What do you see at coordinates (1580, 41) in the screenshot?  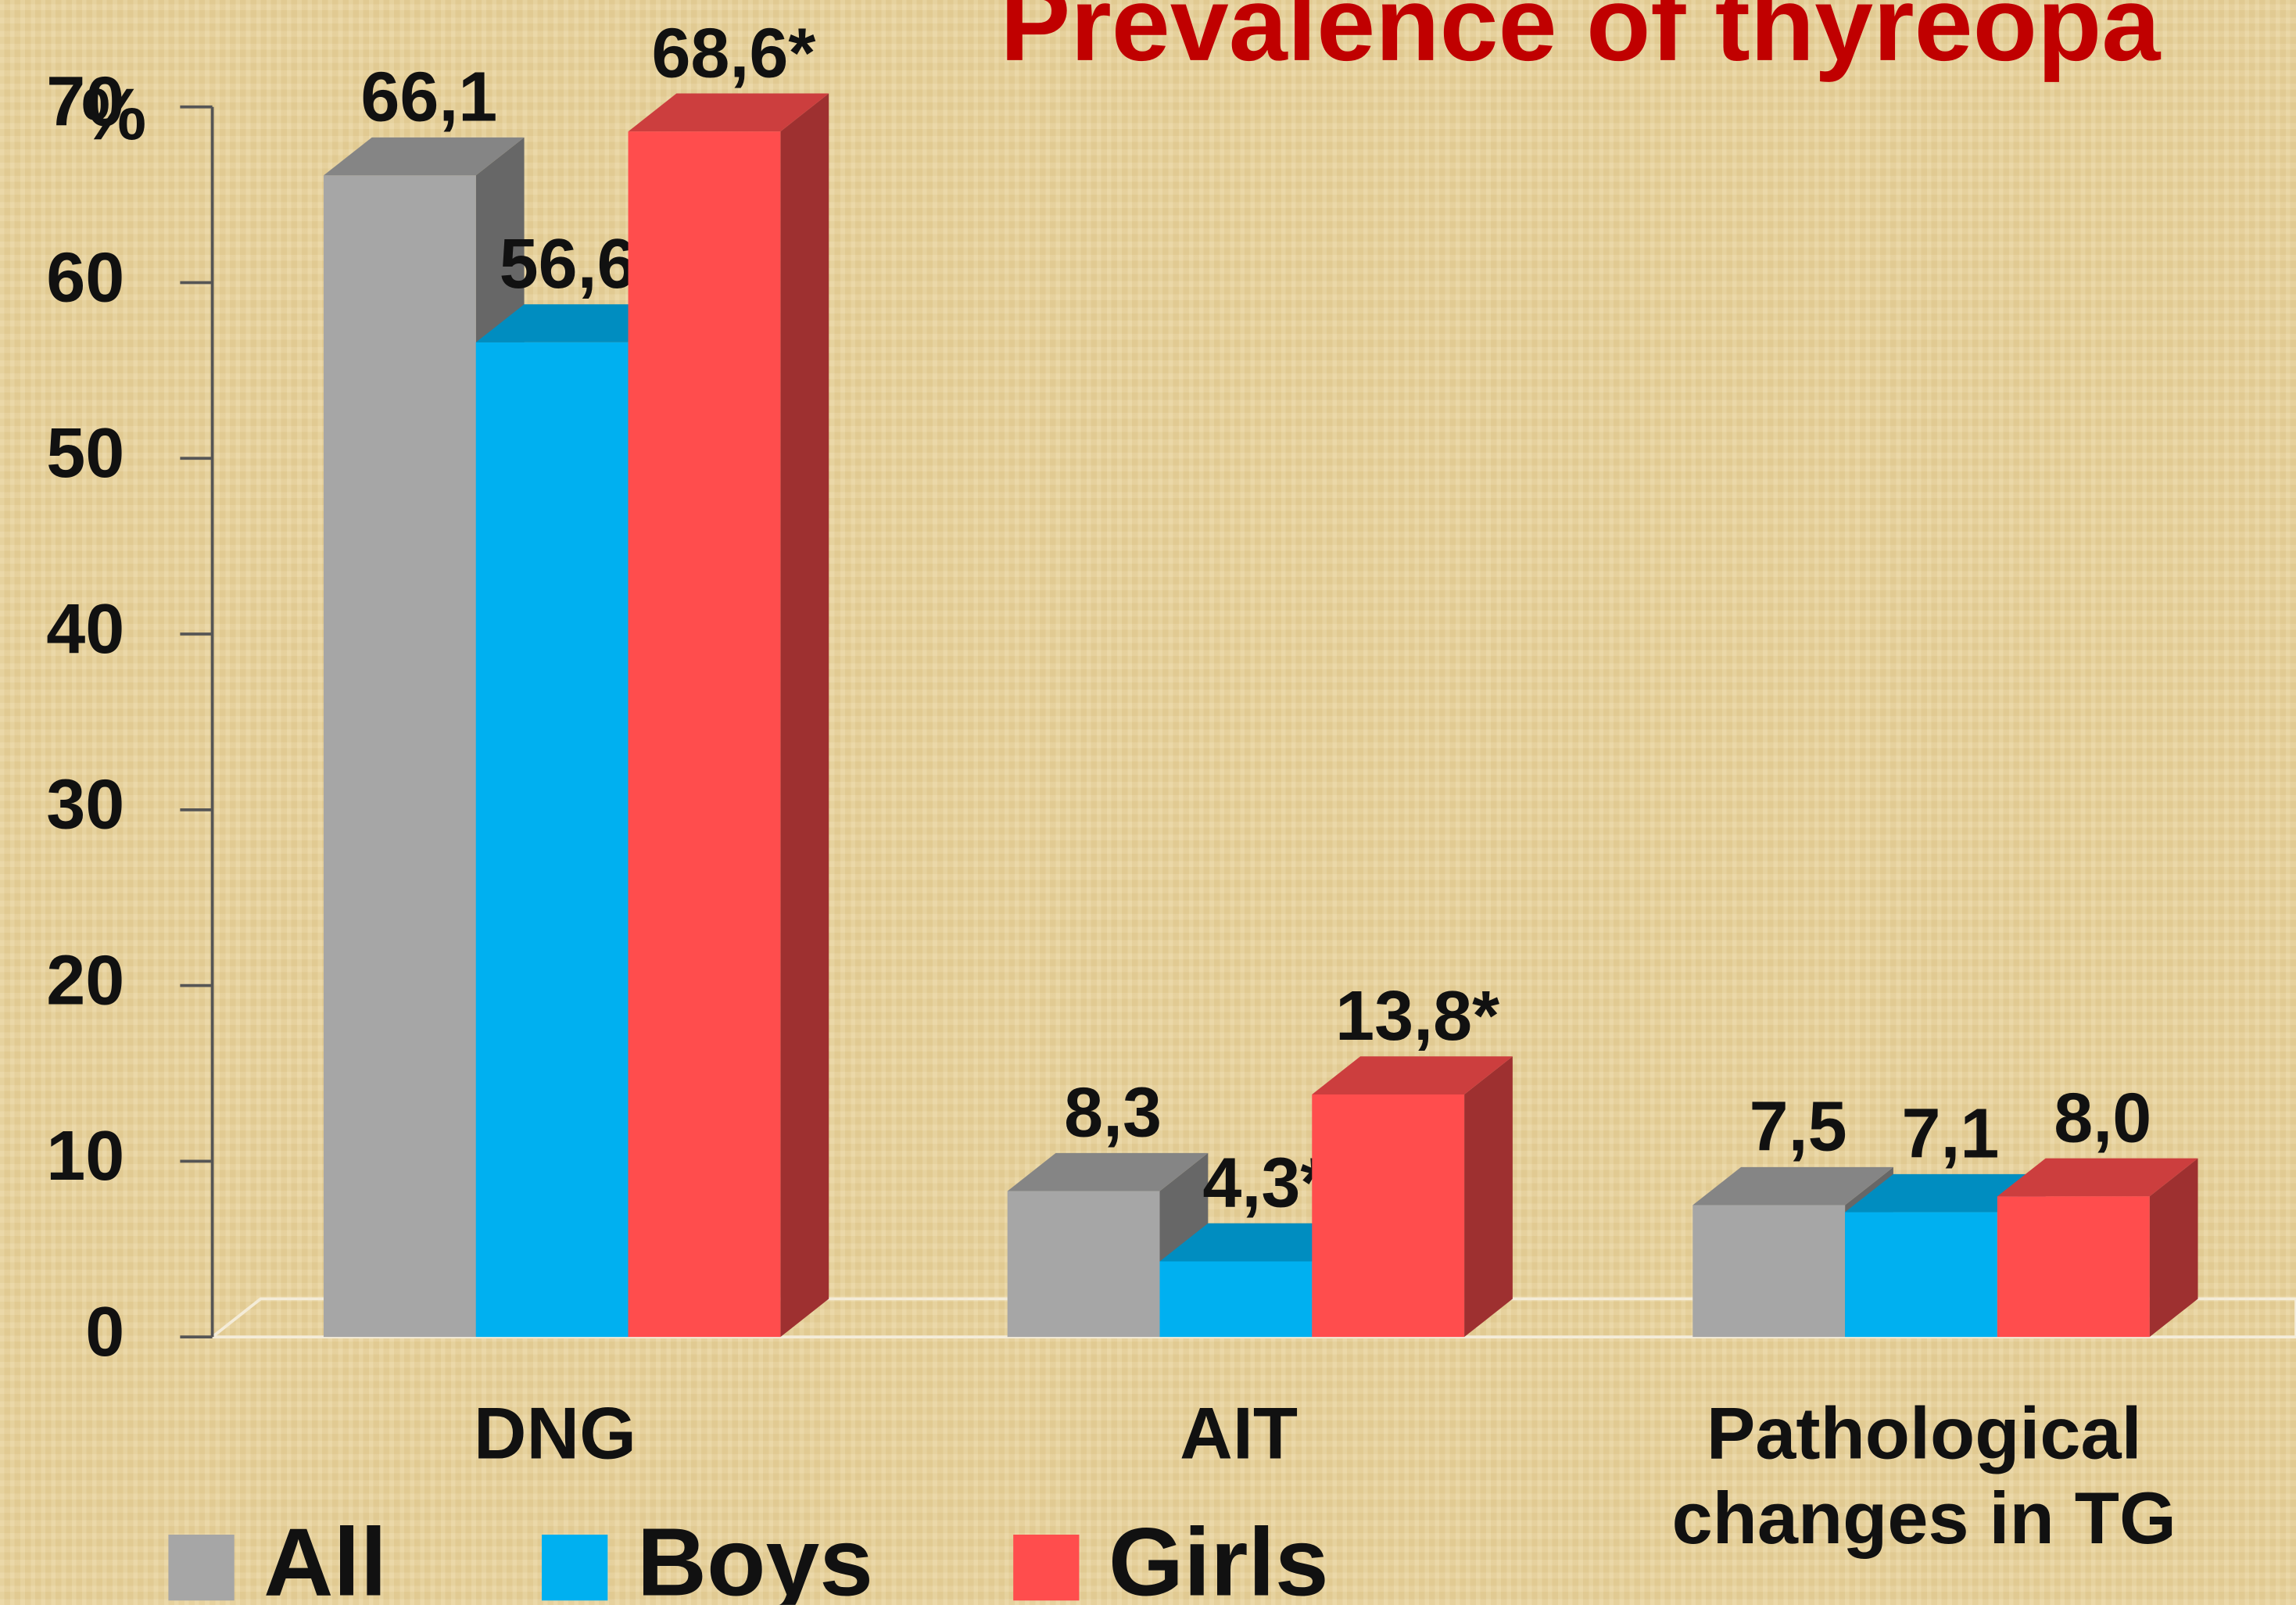 I see `chart-title: Prevalence of thyreopa` at bounding box center [1580, 41].